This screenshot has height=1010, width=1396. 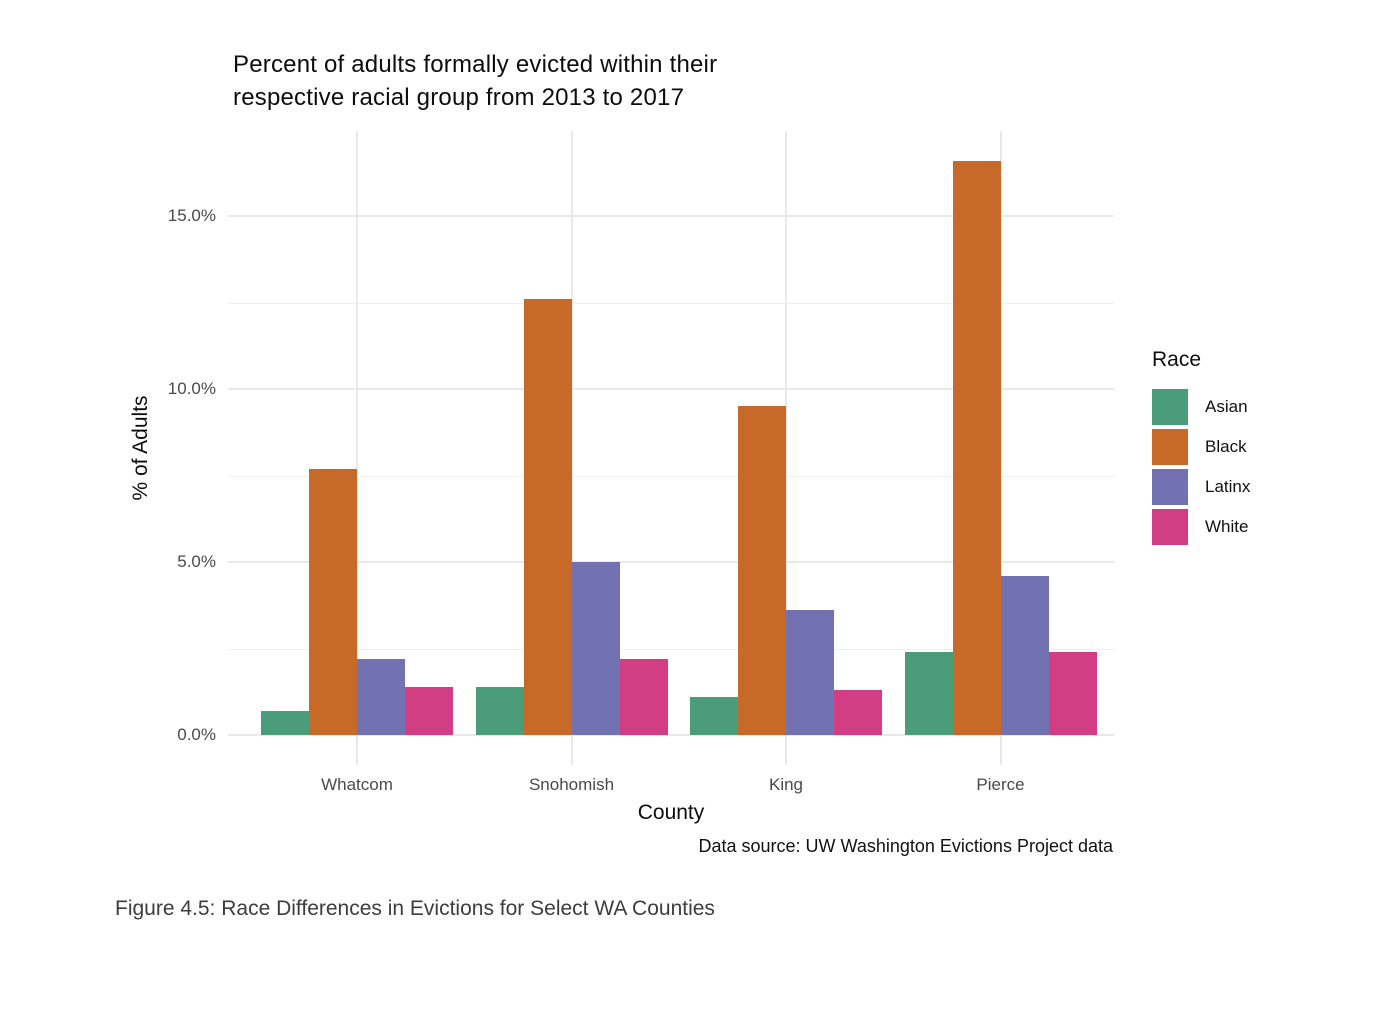 I want to click on bar-king-latinx, so click(x=810, y=672).